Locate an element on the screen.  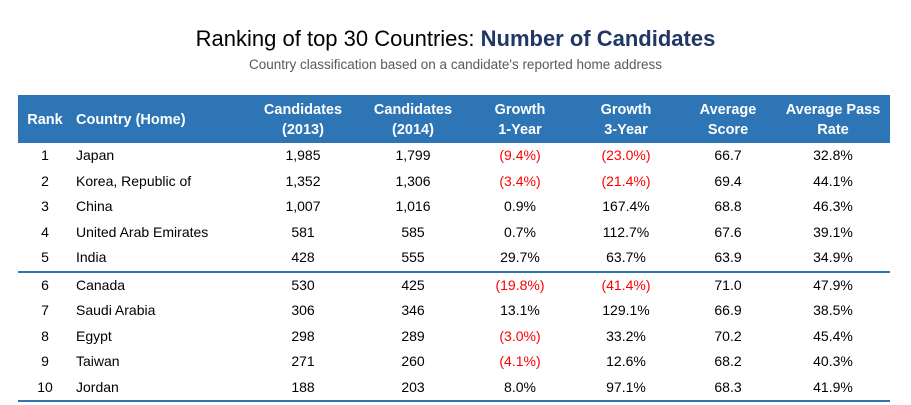
cell-candidates-2014: 289 is located at coordinates (413, 335).